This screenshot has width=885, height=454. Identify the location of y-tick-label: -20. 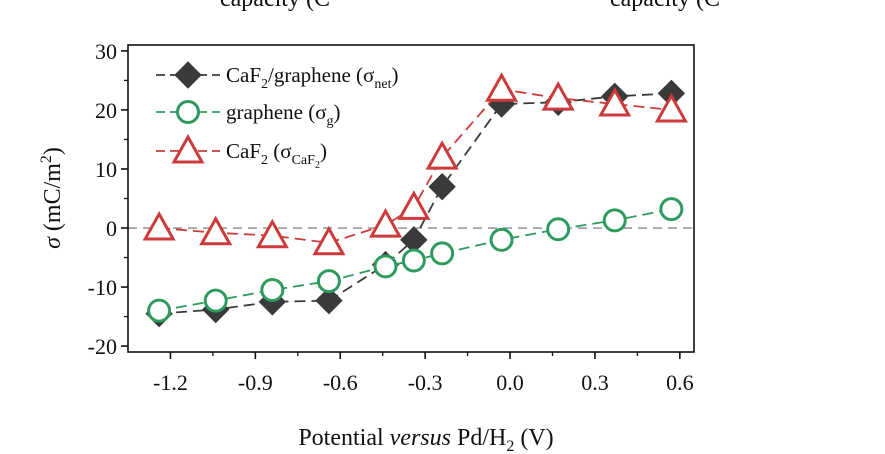
(102, 346).